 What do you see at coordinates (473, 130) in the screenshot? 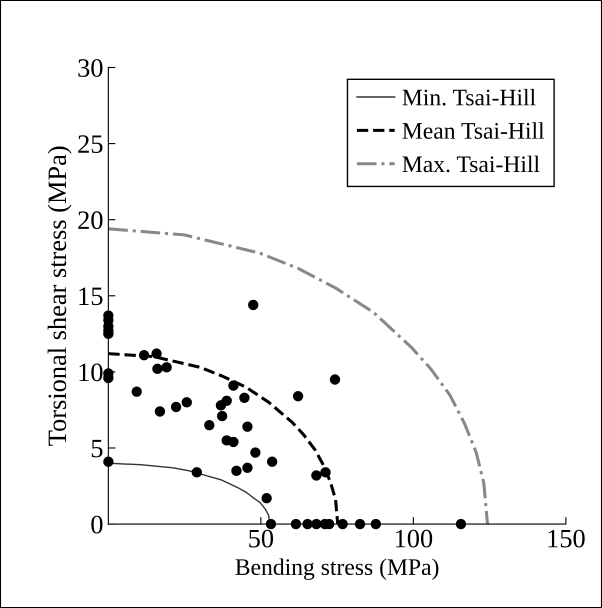
I see `legend-label: Mean Tsai-Hill` at bounding box center [473, 130].